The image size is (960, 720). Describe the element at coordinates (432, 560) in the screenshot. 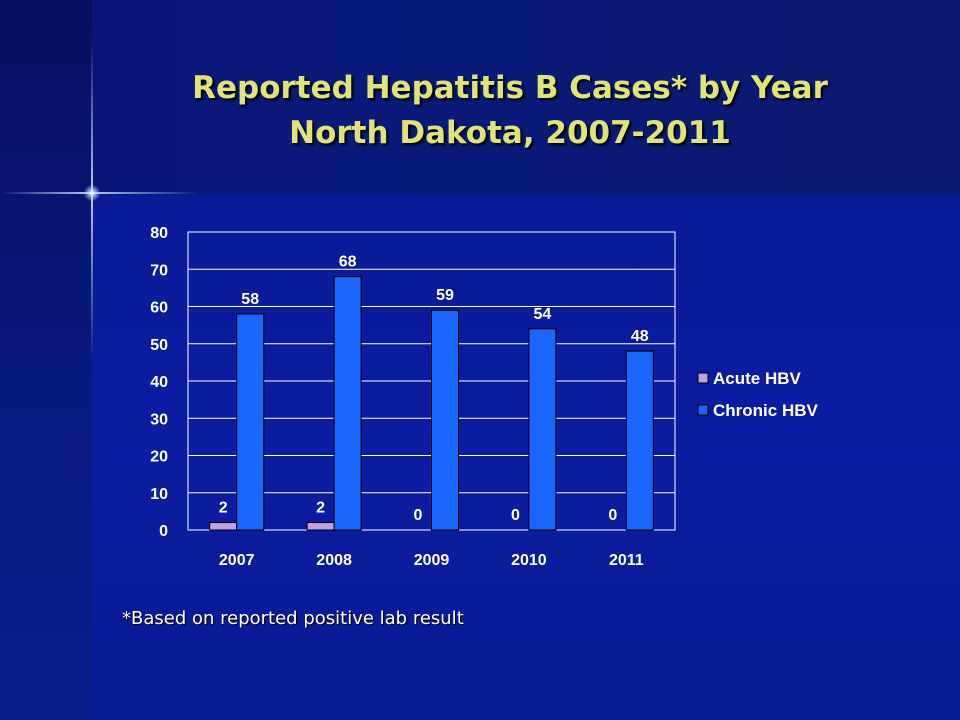

I see `x-tick-label: 2009` at that location.